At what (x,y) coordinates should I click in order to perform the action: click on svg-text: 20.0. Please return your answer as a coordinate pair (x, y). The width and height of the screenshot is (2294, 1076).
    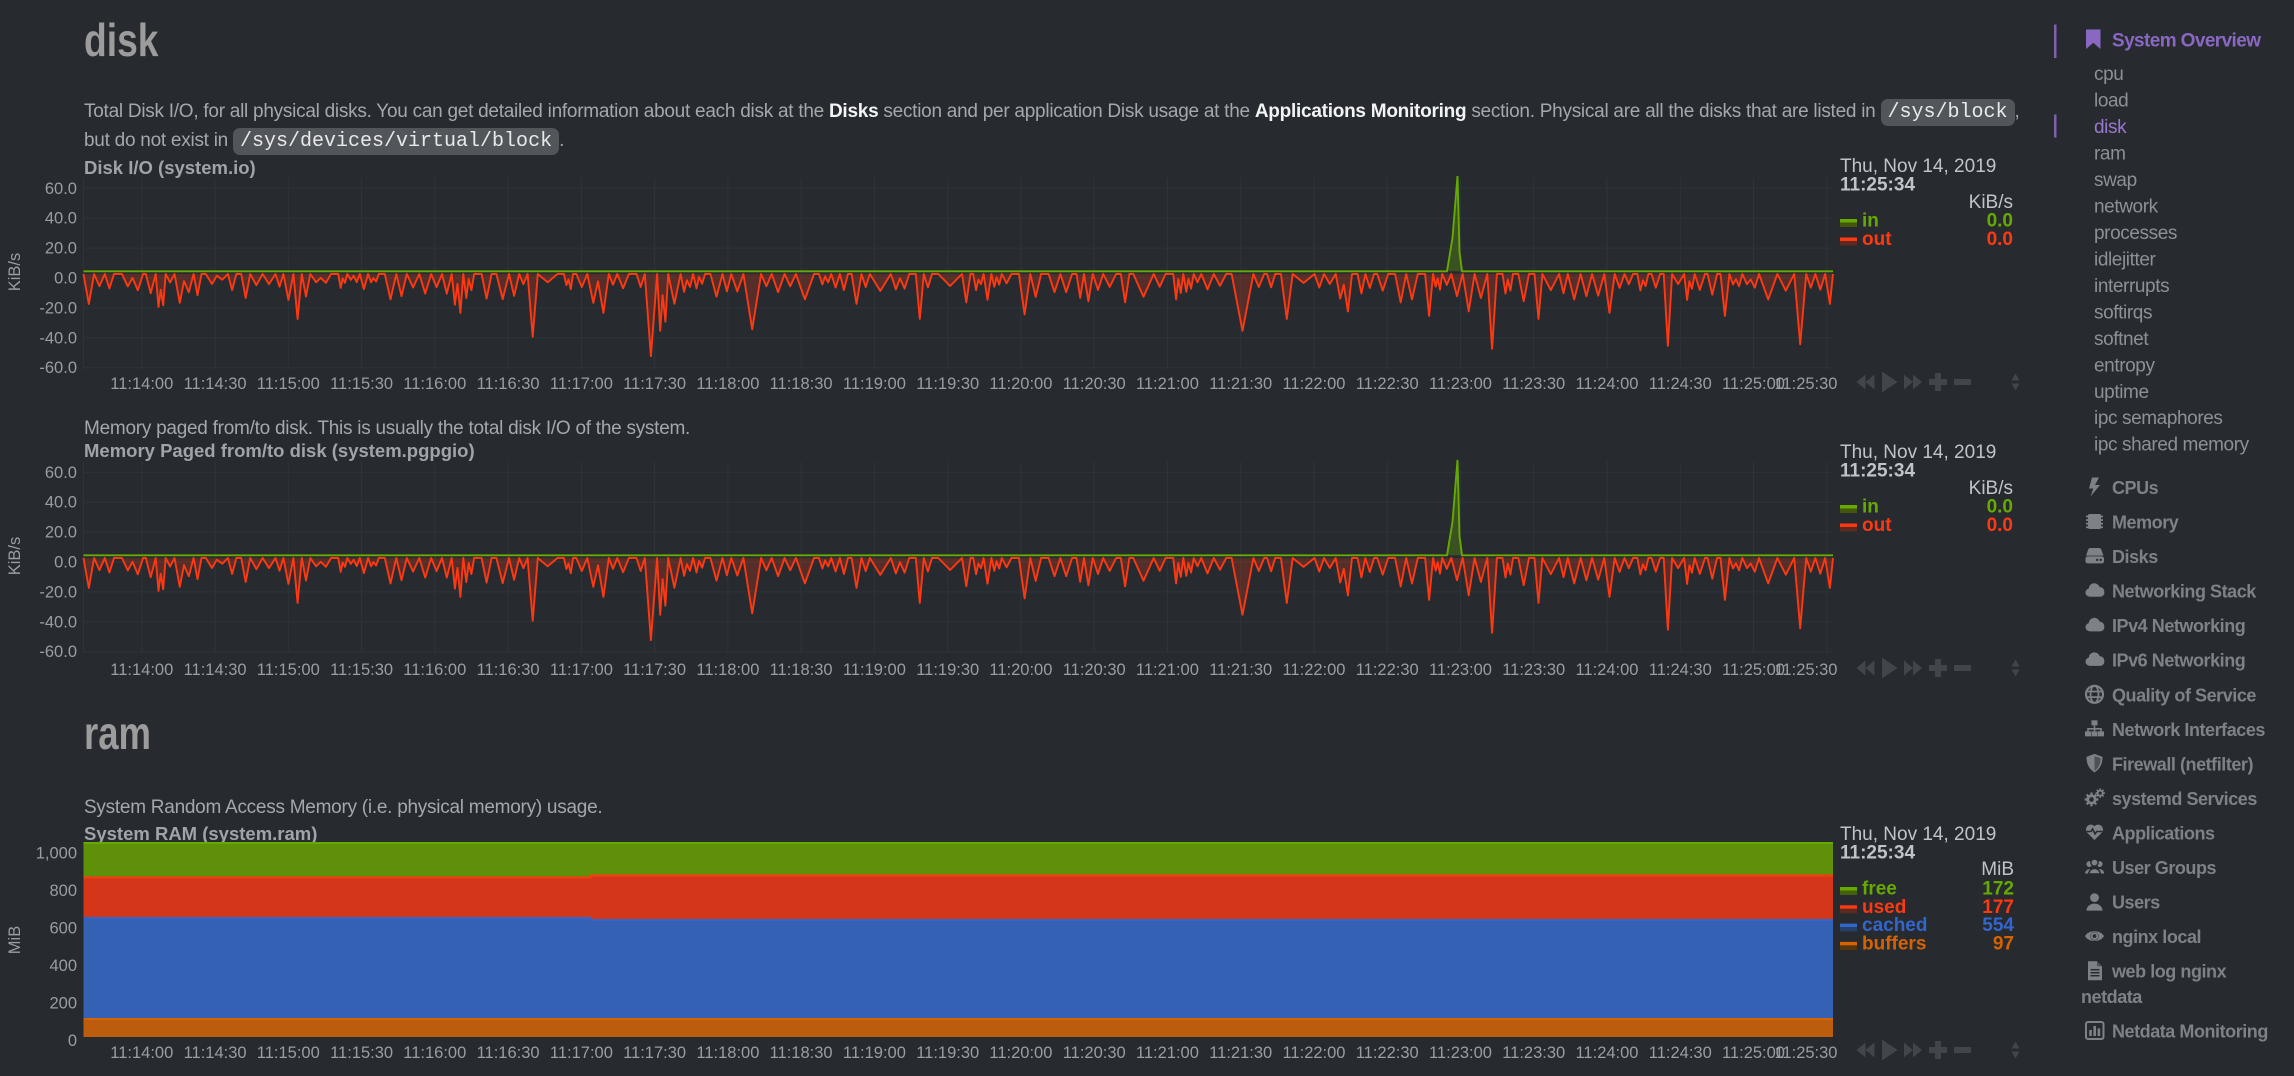
    Looking at the image, I should click on (61, 249).